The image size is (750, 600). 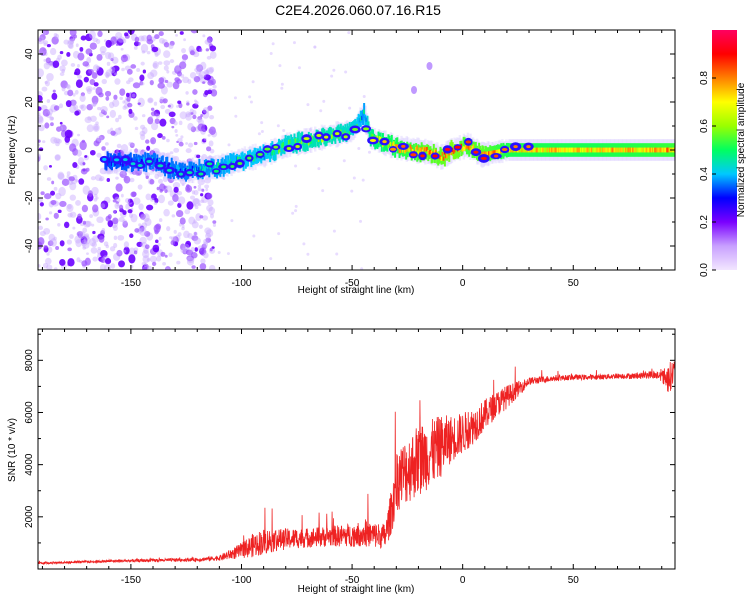 I want to click on y-tick-label: 20, so click(x=29, y=102).